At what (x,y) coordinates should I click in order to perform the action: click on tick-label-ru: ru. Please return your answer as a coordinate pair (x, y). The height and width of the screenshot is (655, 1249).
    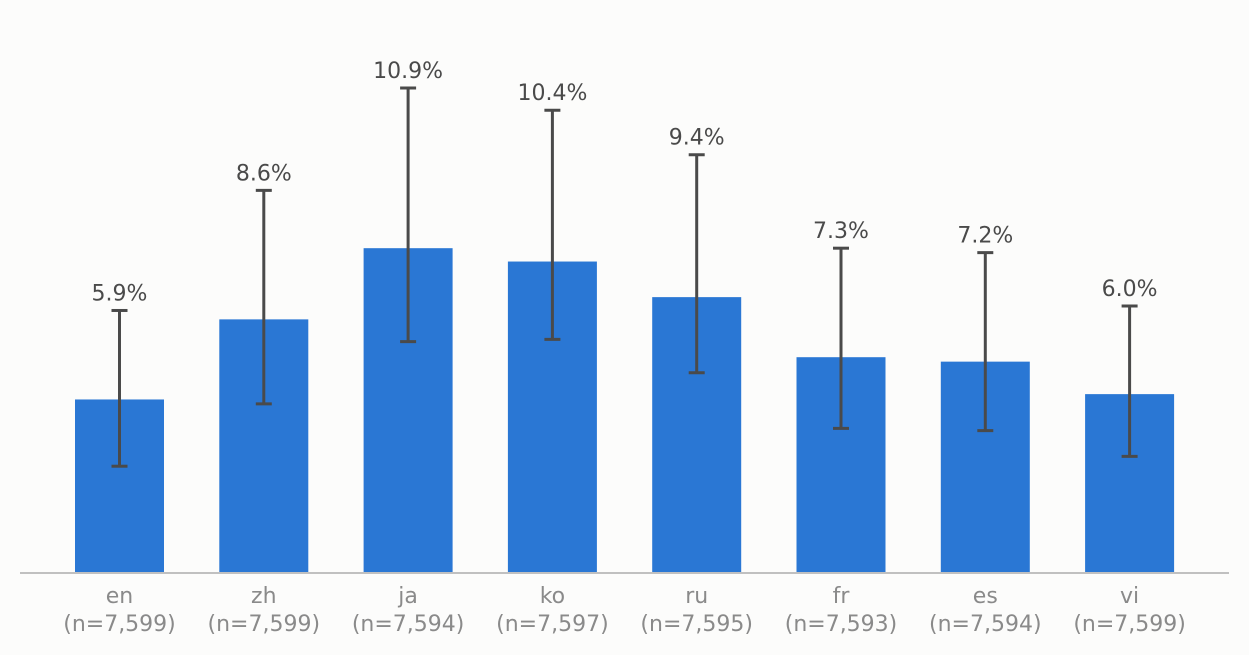
    Looking at the image, I should click on (696, 596).